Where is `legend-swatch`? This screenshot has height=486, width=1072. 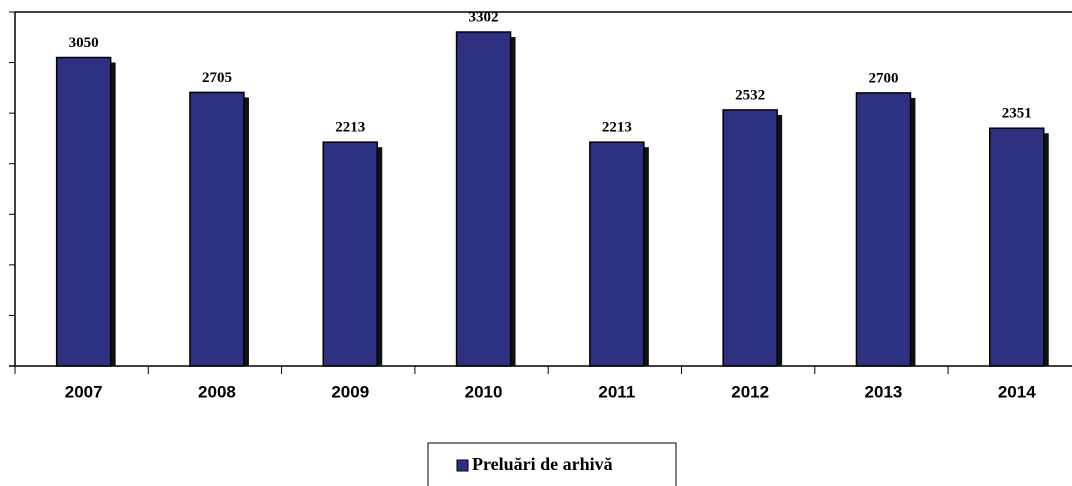
legend-swatch is located at coordinates (462, 465).